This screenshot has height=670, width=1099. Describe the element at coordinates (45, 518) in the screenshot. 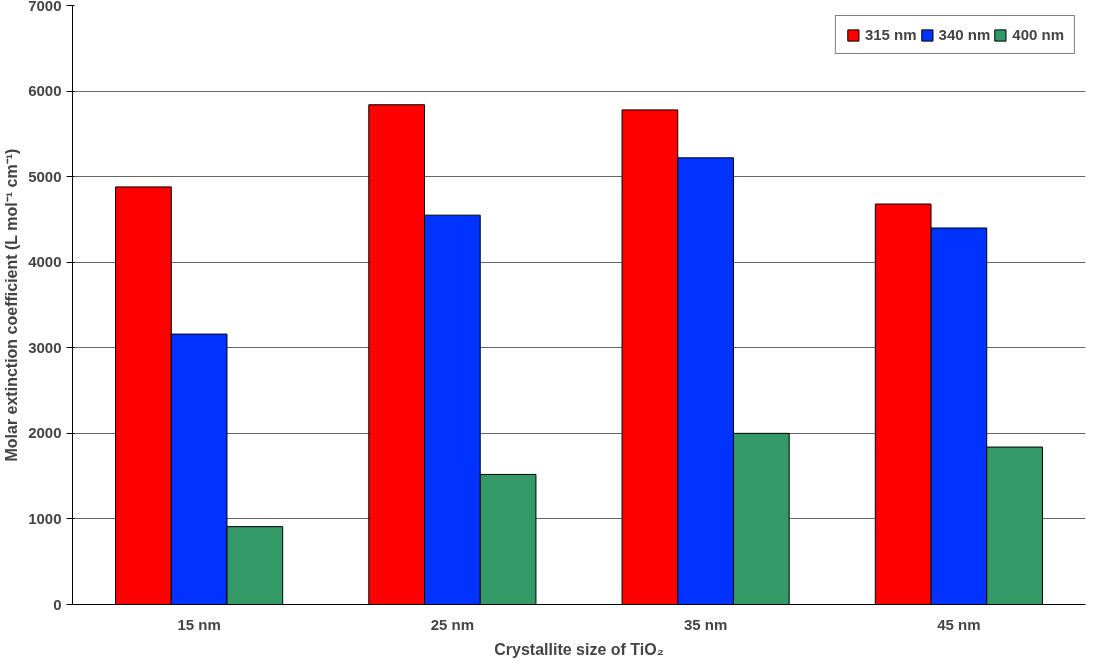

I see `y-tick-label: 1000` at that location.